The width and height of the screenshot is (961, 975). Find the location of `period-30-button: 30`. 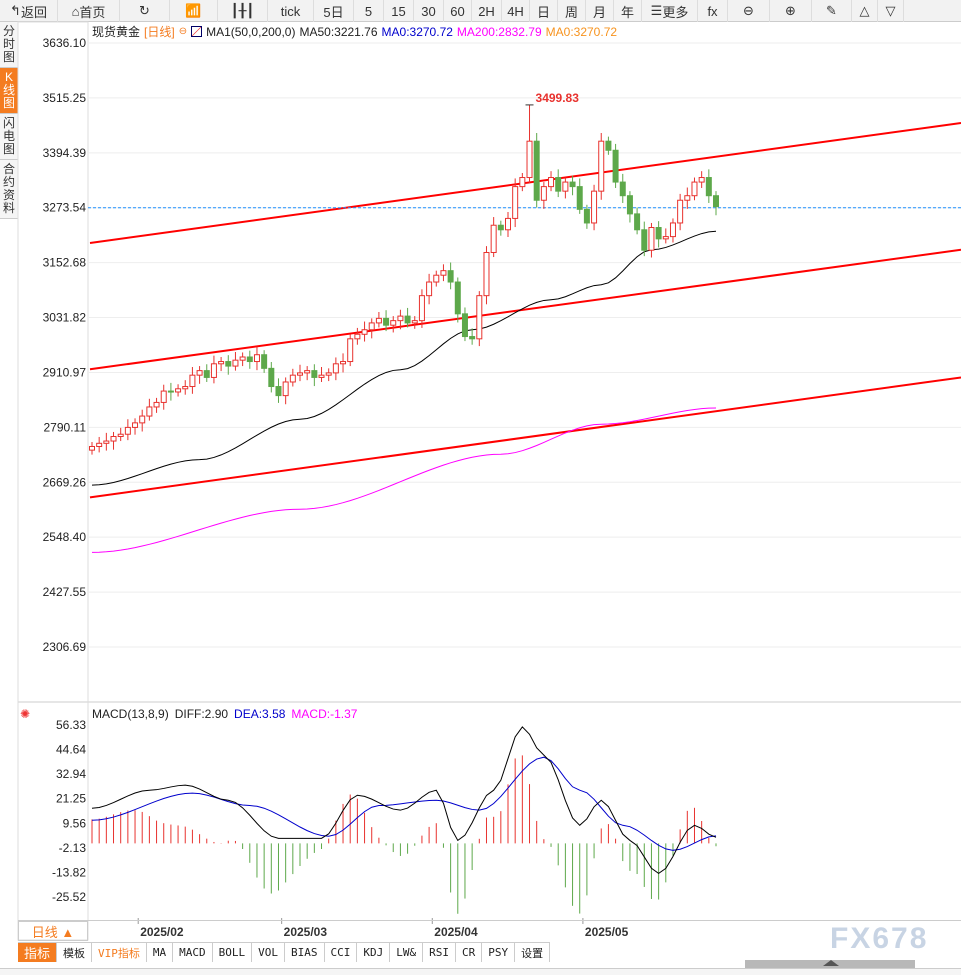

period-30-button: 30 is located at coordinates (429, 11).